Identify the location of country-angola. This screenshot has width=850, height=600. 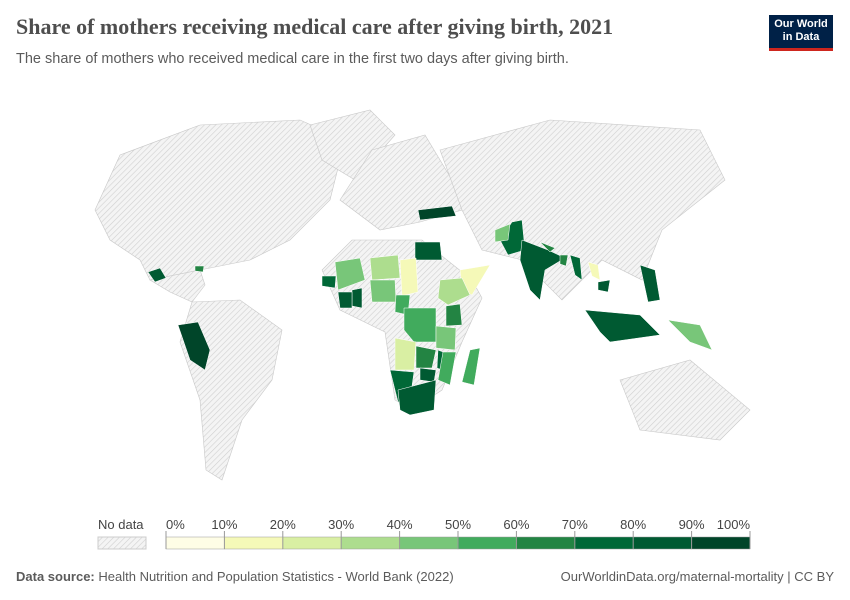
(405, 354).